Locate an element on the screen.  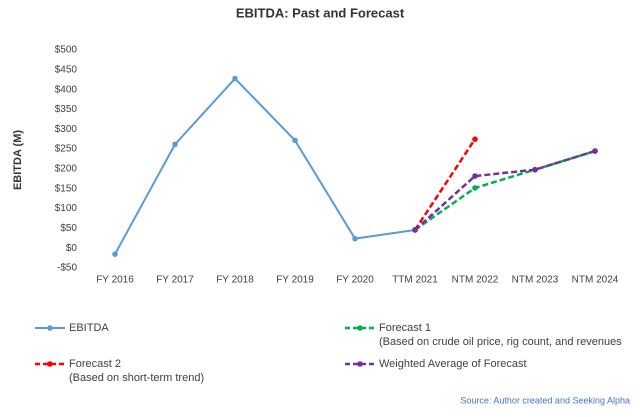
y-tick-label: $100 is located at coordinates (66, 208).